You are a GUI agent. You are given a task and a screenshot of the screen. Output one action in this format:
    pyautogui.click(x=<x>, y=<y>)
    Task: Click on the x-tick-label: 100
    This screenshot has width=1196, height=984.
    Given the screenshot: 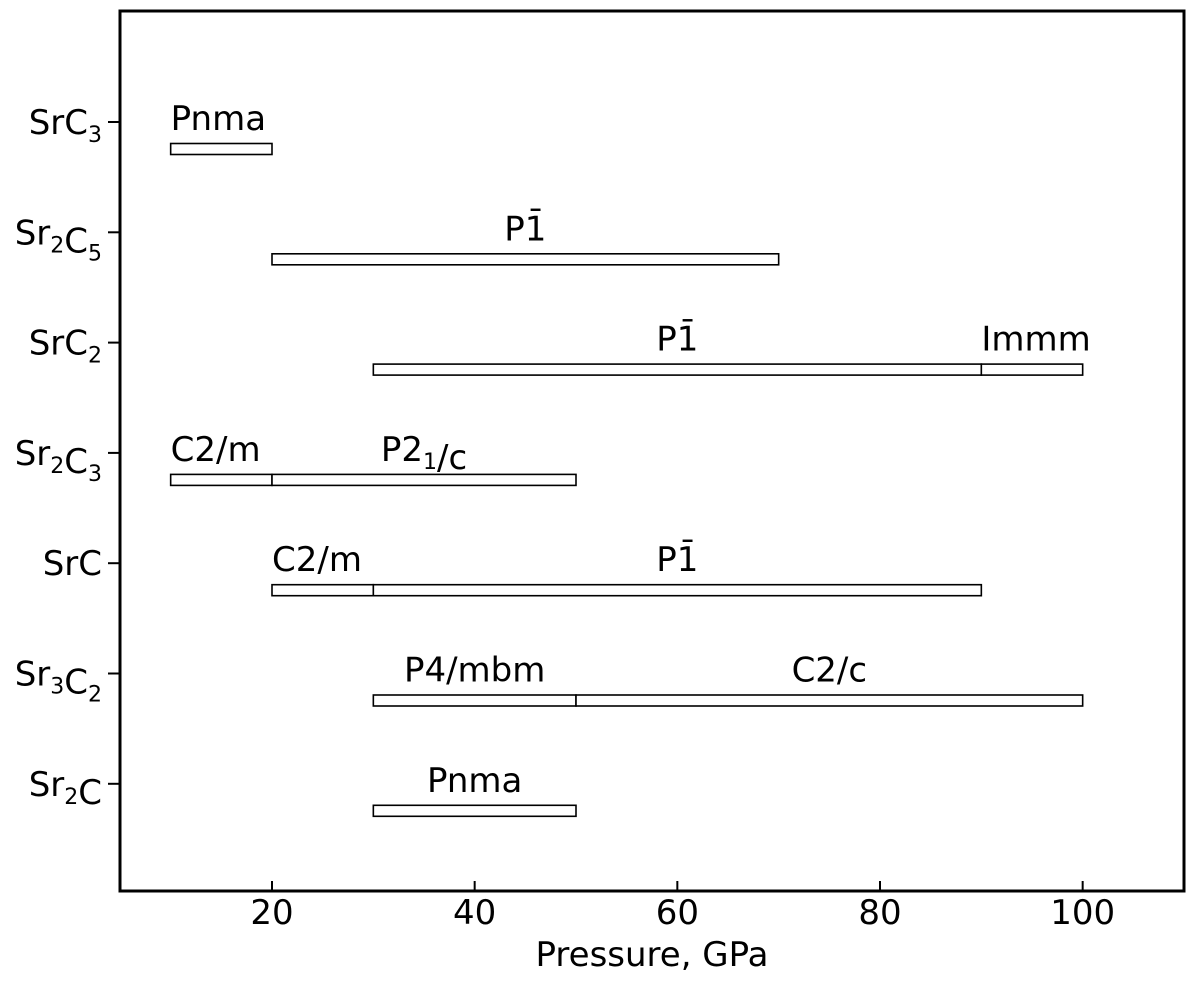 What is the action you would take?
    pyautogui.click(x=1082, y=913)
    